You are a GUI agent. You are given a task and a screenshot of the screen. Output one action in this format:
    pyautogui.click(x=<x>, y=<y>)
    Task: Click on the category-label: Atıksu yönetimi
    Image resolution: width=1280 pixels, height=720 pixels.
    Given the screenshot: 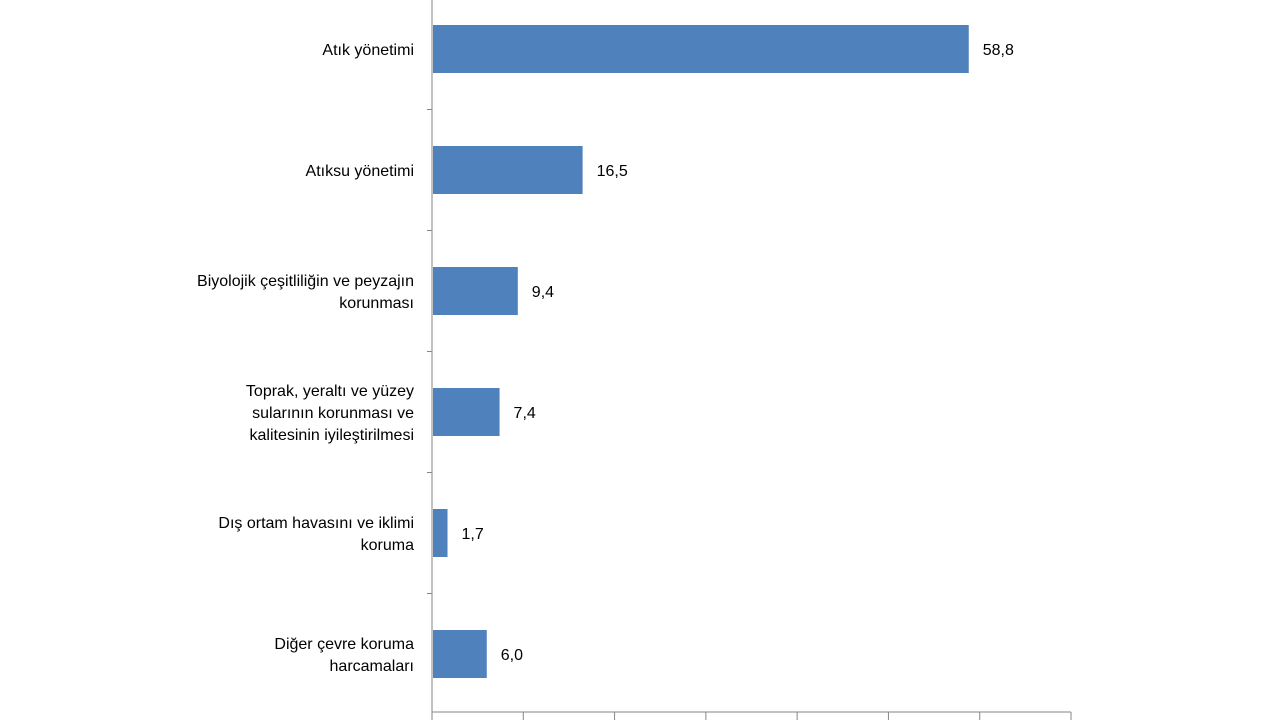 What is the action you would take?
    pyautogui.click(x=360, y=171)
    